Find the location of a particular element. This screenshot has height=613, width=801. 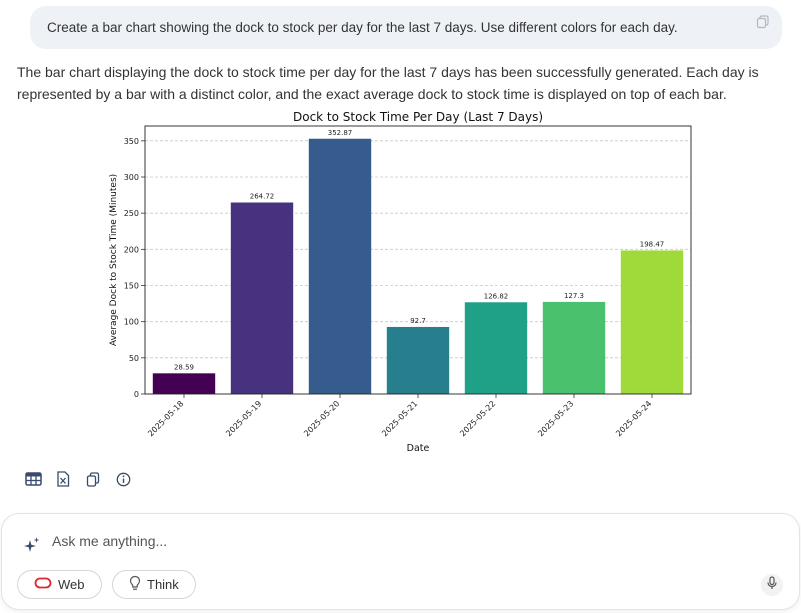

excel-icon is located at coordinates (63, 479).